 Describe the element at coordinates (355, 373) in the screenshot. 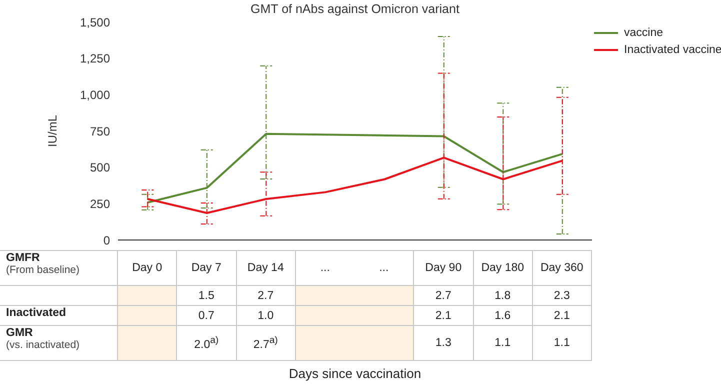

I see `text: Days since vaccination` at that location.